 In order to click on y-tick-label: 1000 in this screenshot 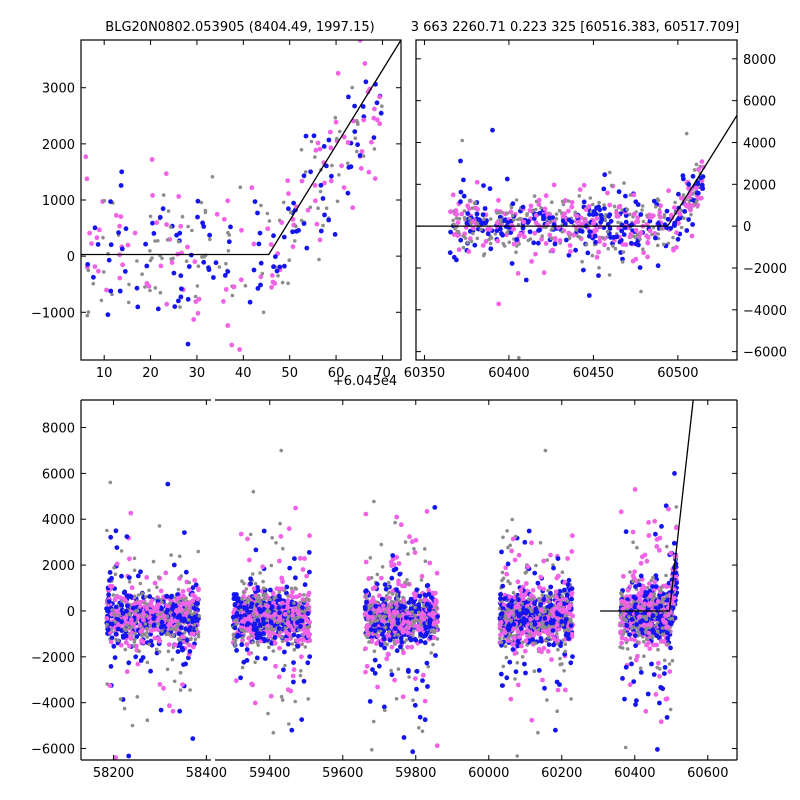, I will do `click(58, 201)`.